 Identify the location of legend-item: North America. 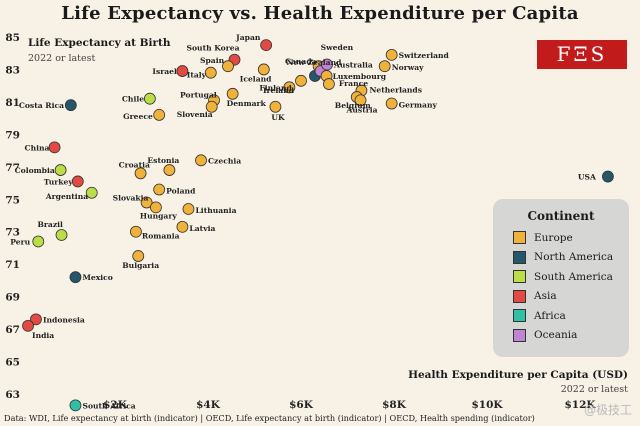
(561, 258).